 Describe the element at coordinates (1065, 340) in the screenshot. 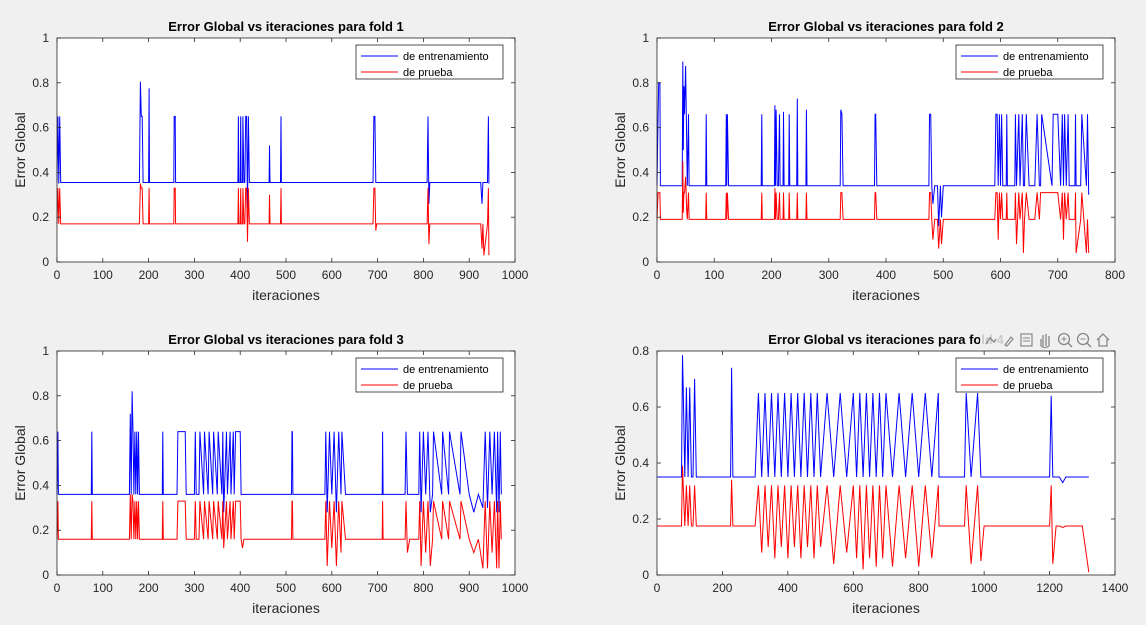

I see `zoom-in-icon` at that location.